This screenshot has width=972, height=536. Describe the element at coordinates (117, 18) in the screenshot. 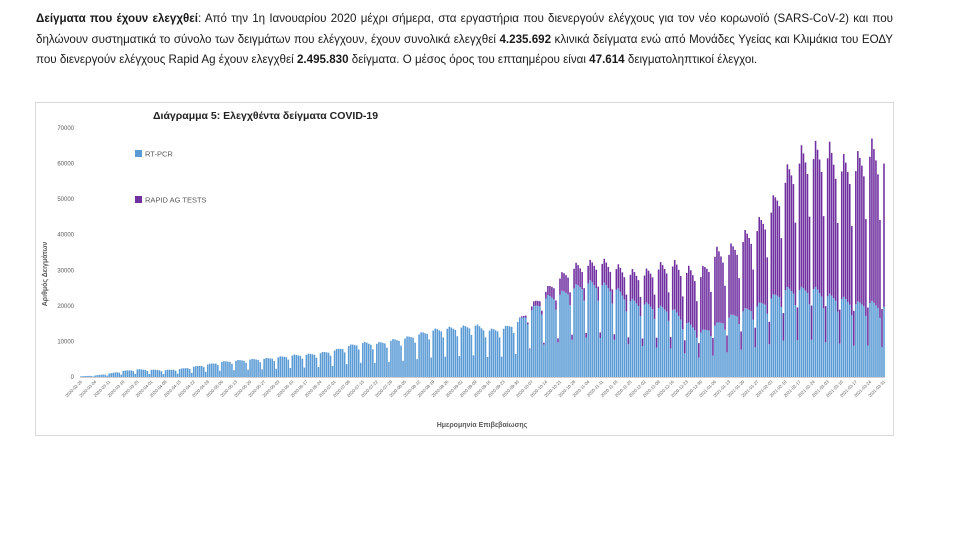

I see `paragraph-heading: Δείγματα που έχουν ελεγχθεί` at that location.